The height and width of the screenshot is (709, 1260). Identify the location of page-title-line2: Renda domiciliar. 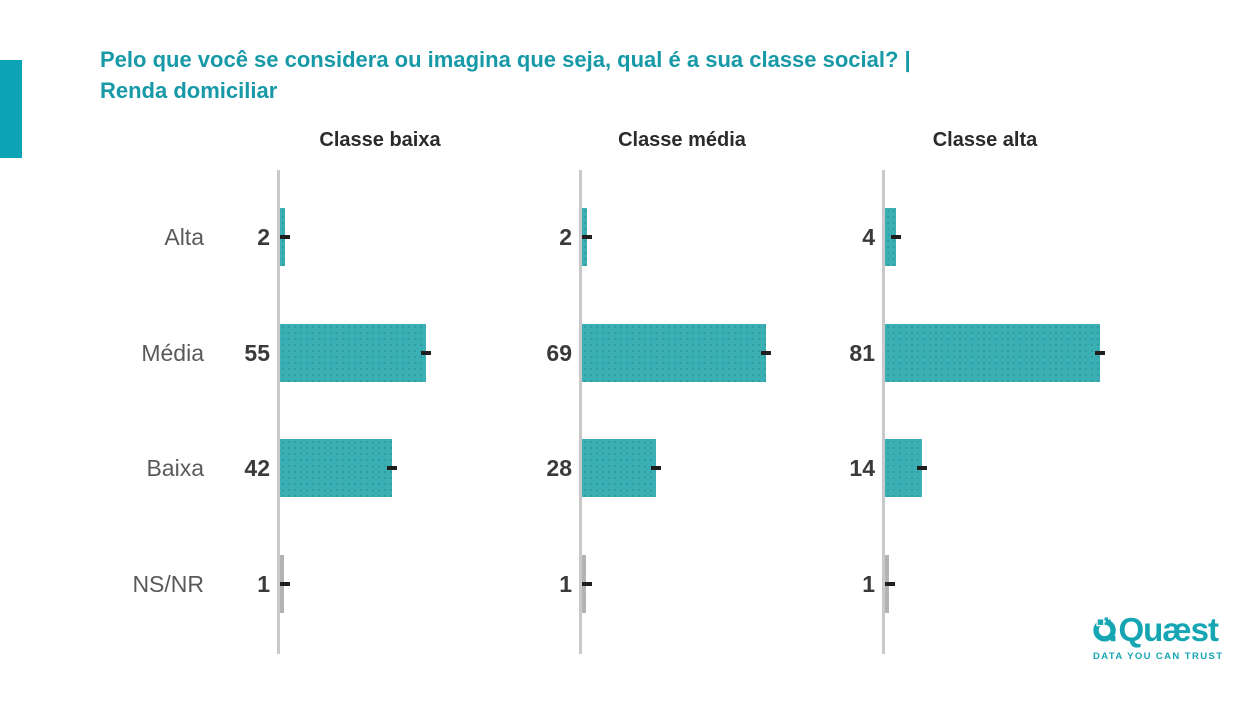
(189, 90).